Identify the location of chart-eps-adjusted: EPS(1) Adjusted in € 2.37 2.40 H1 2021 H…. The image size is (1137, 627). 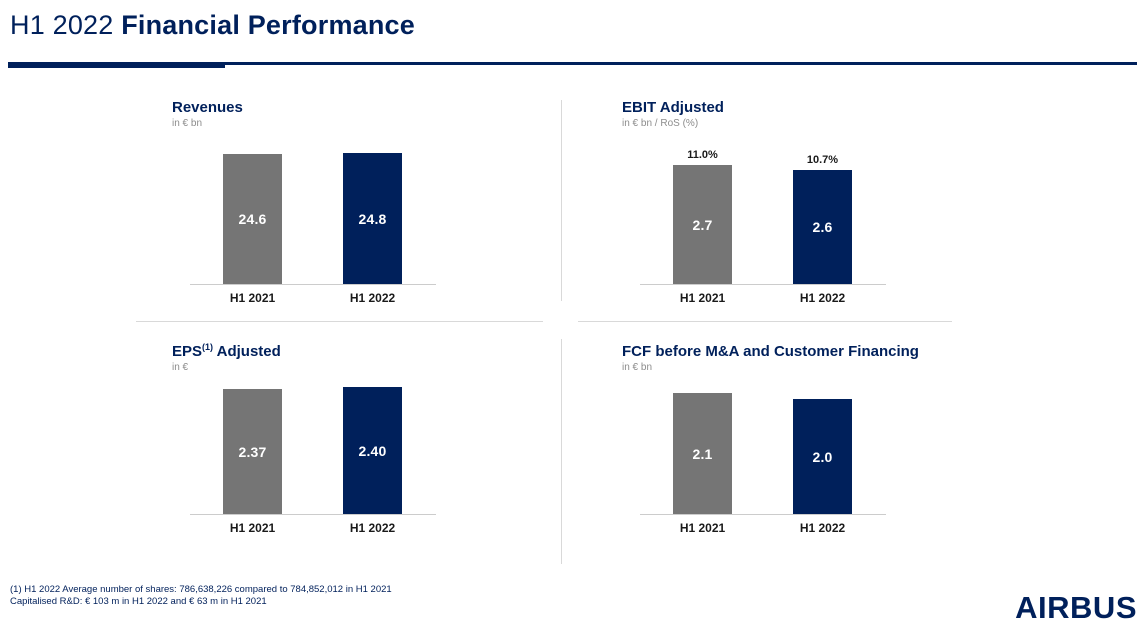
(341, 456).